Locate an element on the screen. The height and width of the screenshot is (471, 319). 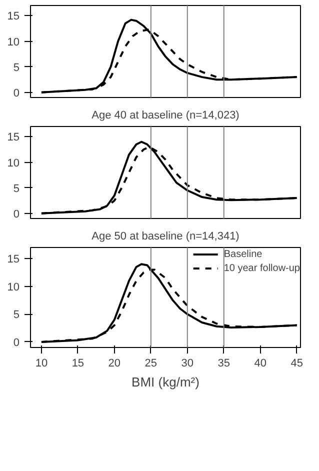
chart-title: Age 40 at baseline (n=14,023) is located at coordinates (166, 116).